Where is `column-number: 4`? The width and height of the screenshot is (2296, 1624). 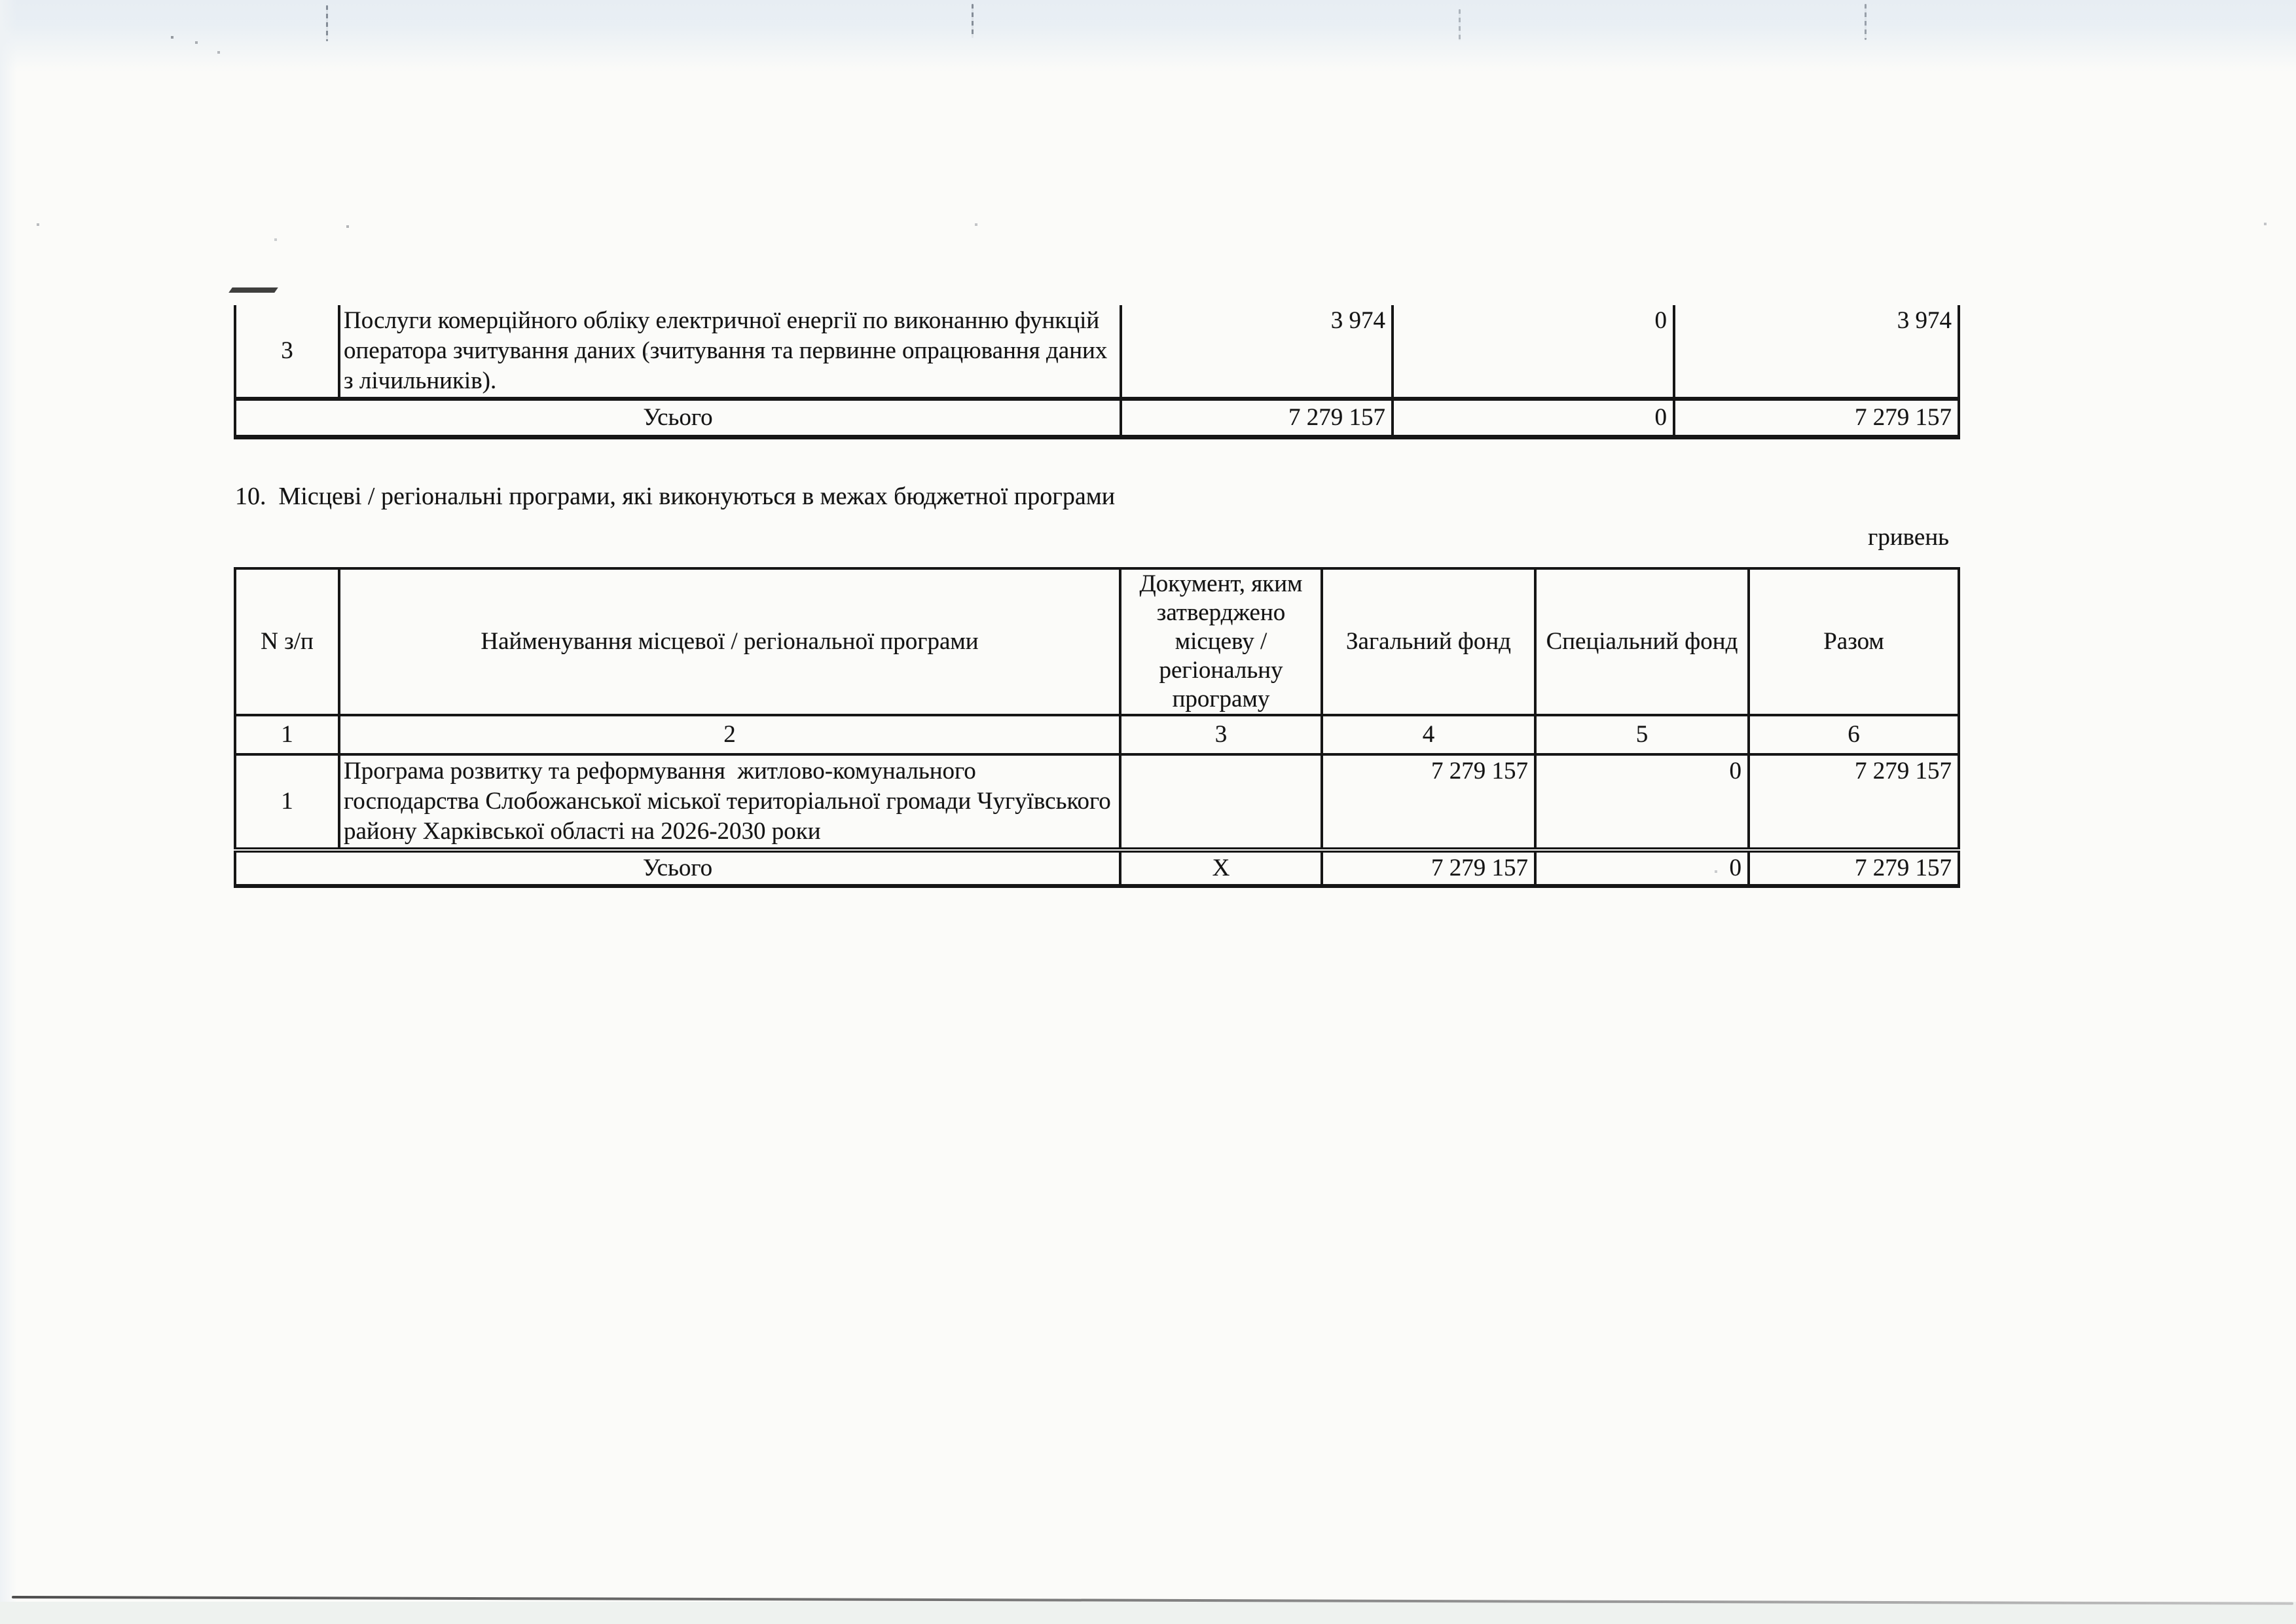 column-number: 4 is located at coordinates (1429, 735).